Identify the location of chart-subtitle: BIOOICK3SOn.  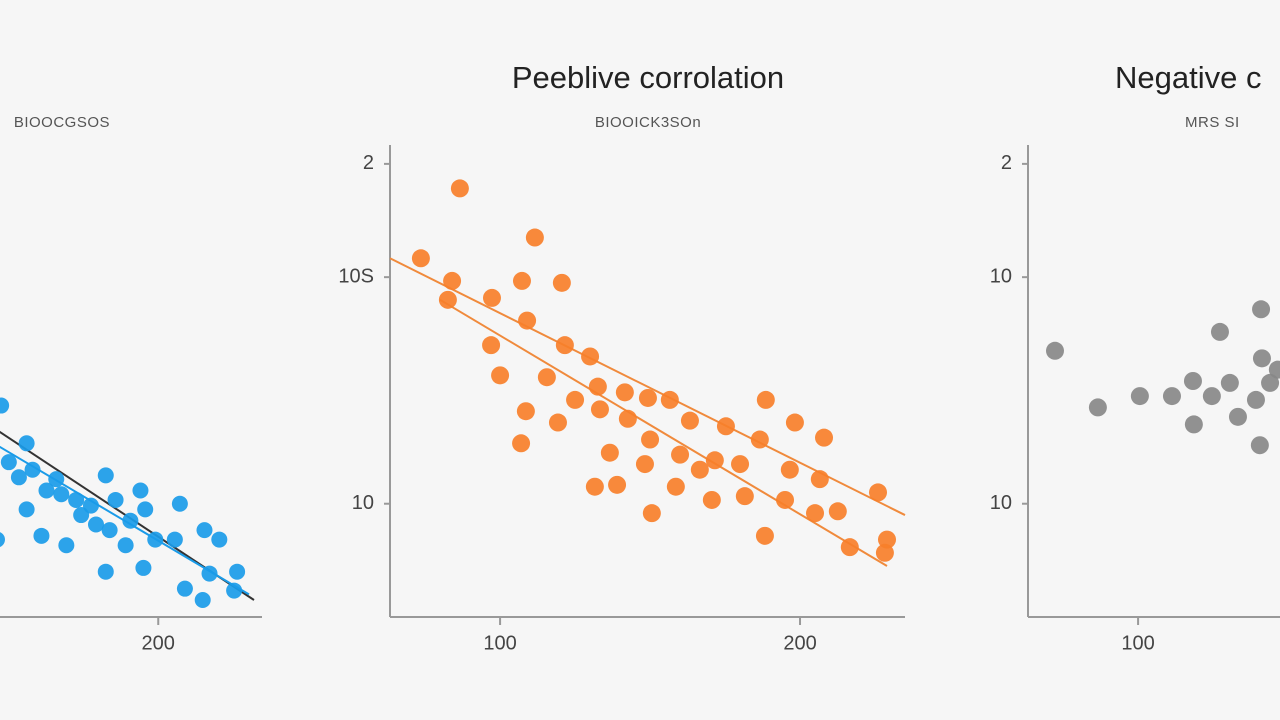
(648, 122).